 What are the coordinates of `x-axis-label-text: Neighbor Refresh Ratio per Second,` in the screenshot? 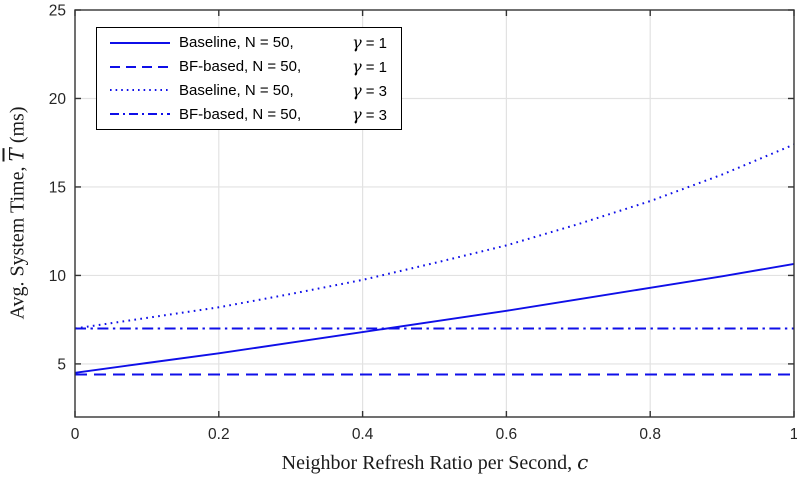 It's located at (429, 463).